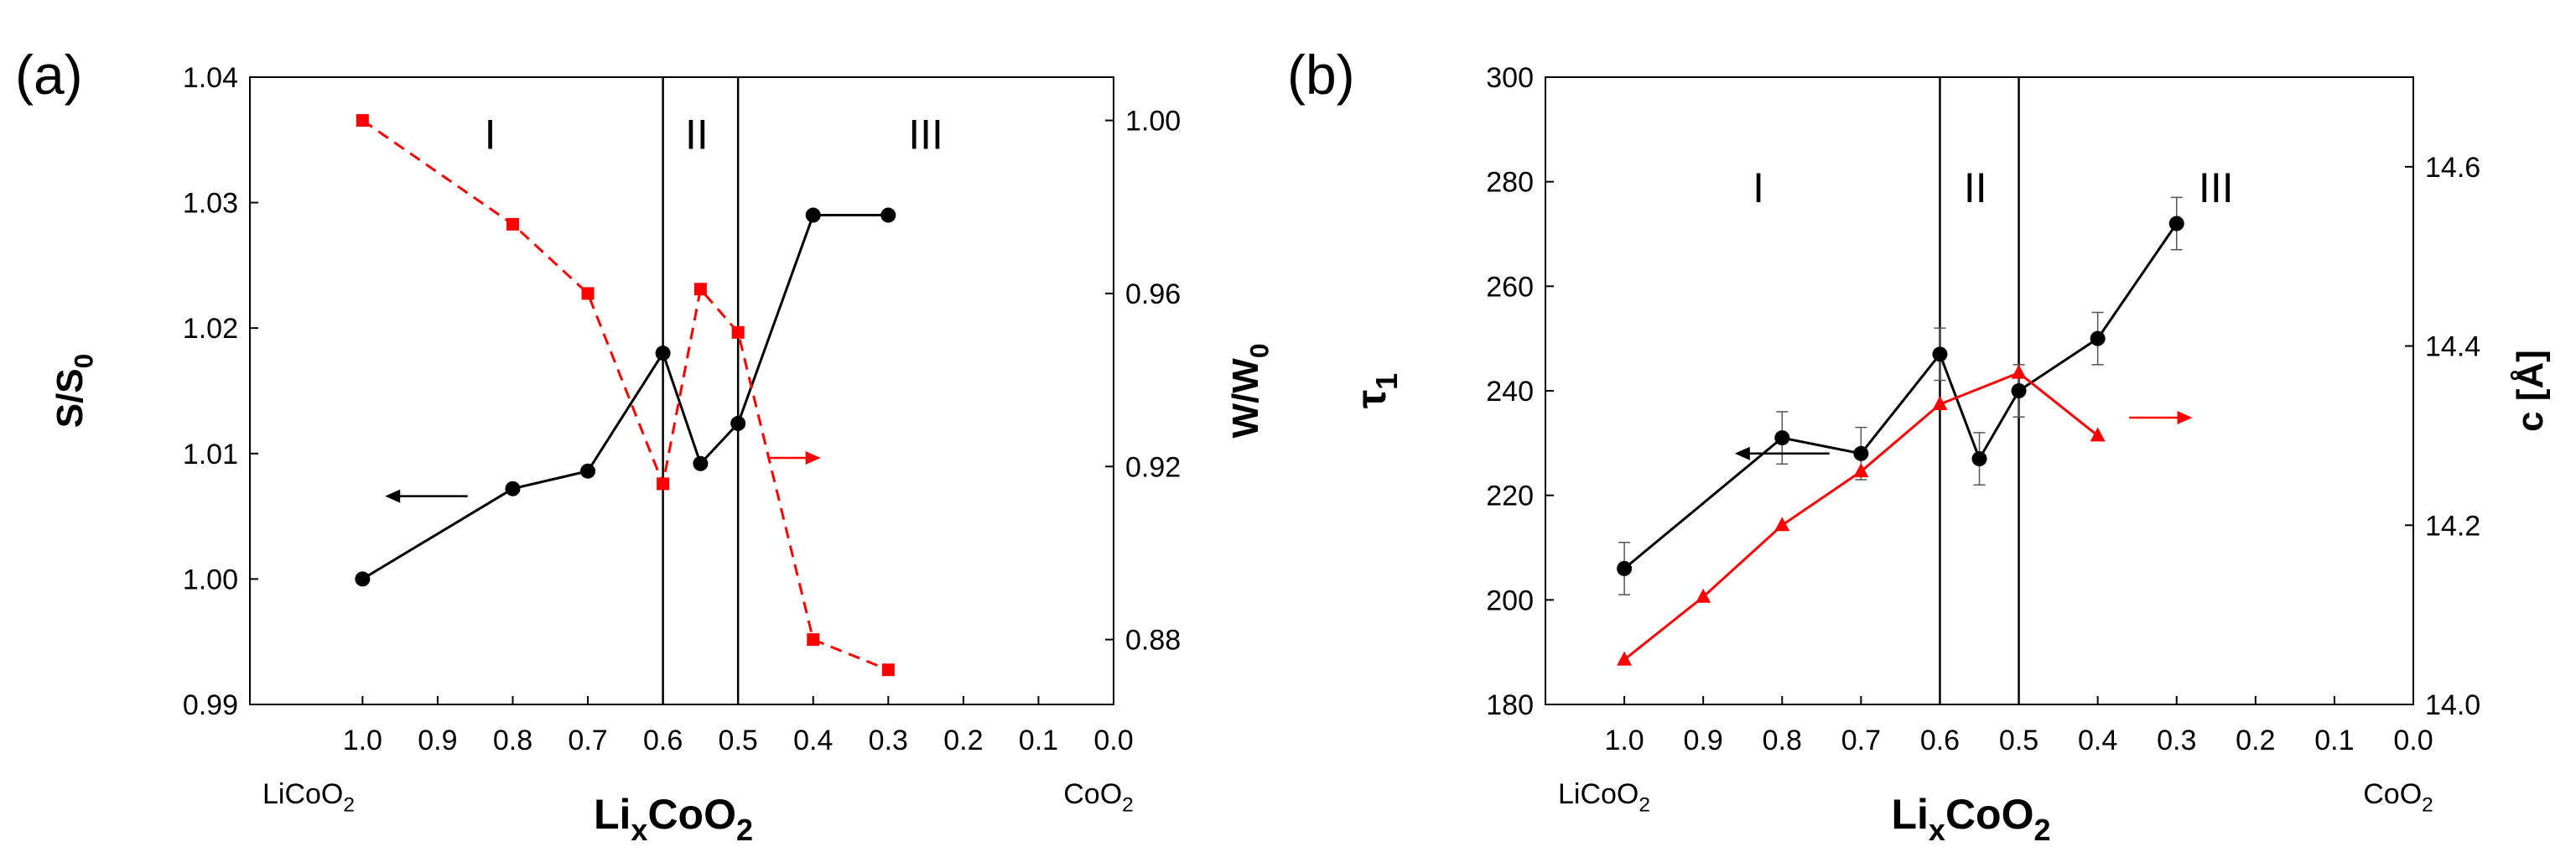 The width and height of the screenshot is (2576, 868). What do you see at coordinates (210, 204) in the screenshot?
I see `panel-a-y-tick-label: 1.03` at bounding box center [210, 204].